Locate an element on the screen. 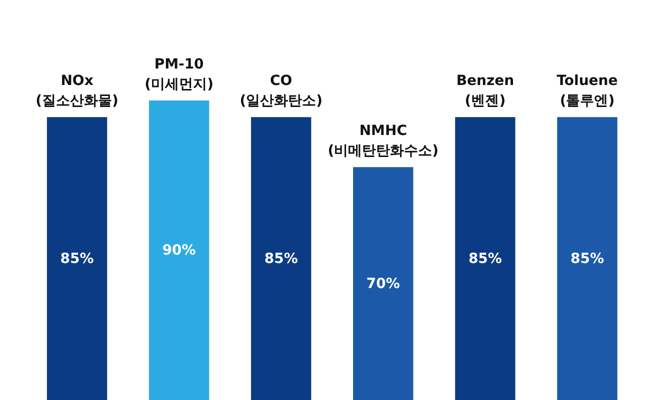 The width and height of the screenshot is (650, 400). x-tick-label: CO (일산화탄소) is located at coordinates (281, 91).